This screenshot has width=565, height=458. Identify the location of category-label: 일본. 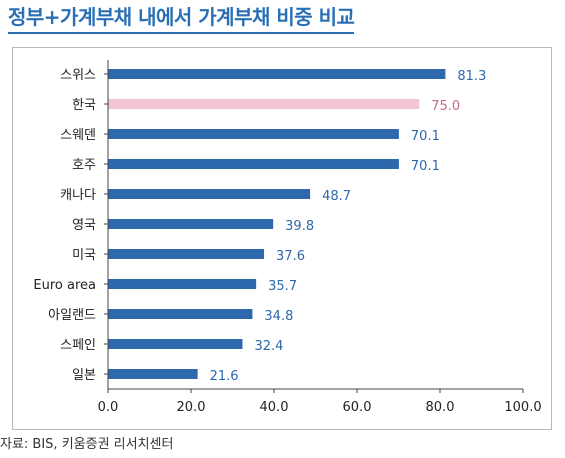
(84, 375).